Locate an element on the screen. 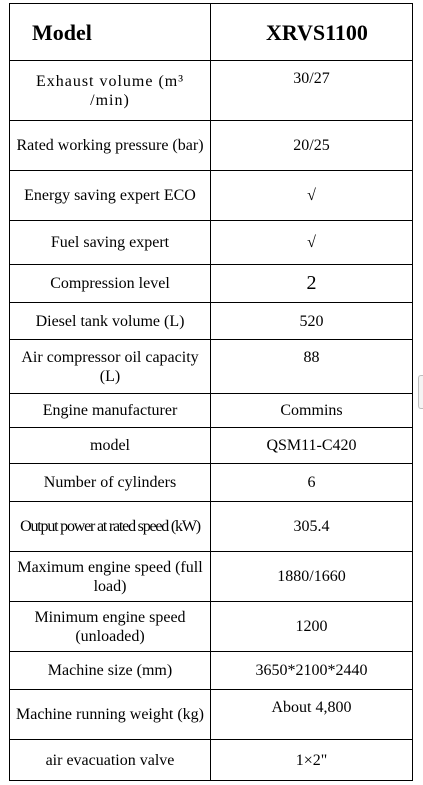 Image resolution: width=423 pixels, height=785 pixels. spec-value: 20/25 is located at coordinates (311, 145).